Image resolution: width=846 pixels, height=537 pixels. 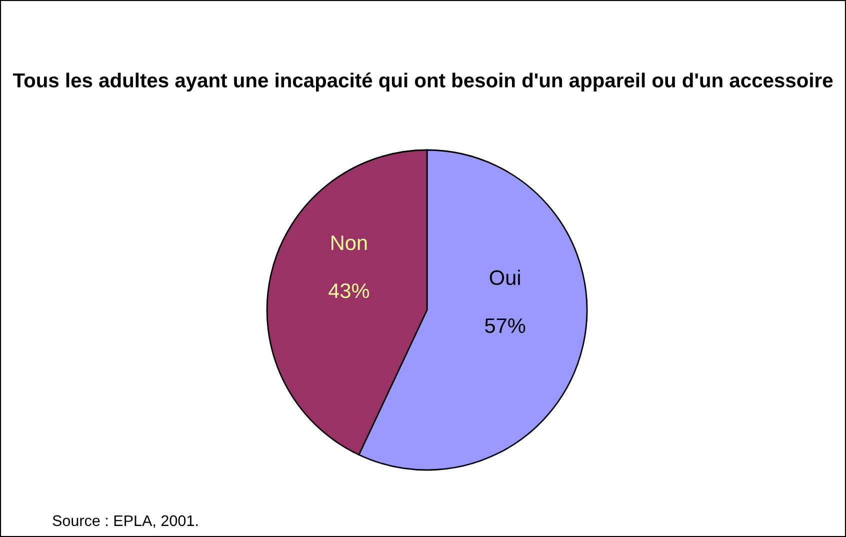 I want to click on source-note: Source : EPLA, 2001., so click(x=125, y=521).